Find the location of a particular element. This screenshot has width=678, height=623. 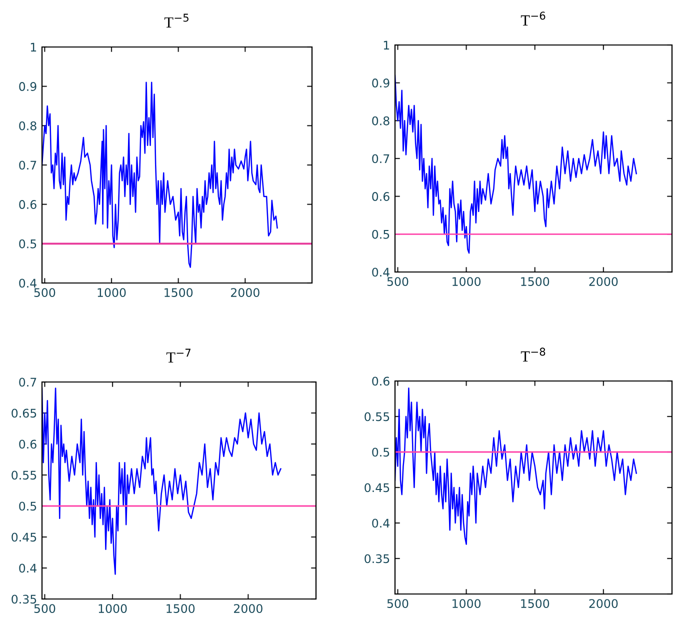

chart-title: T$^{−6}$ is located at coordinates (533, 19).